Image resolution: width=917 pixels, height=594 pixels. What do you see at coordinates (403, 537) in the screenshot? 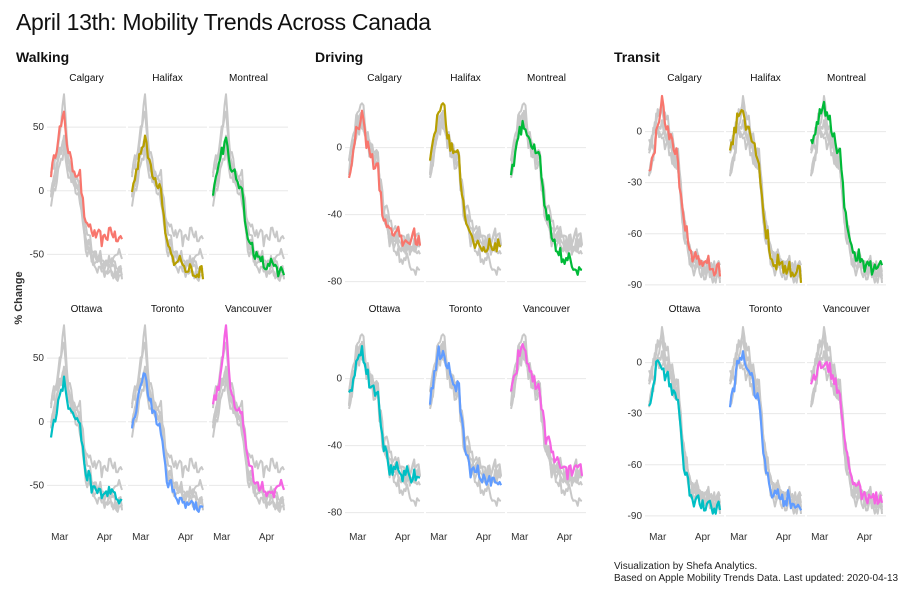
I see `x-tick-driving-ottawa-apr: Apr` at bounding box center [403, 537].